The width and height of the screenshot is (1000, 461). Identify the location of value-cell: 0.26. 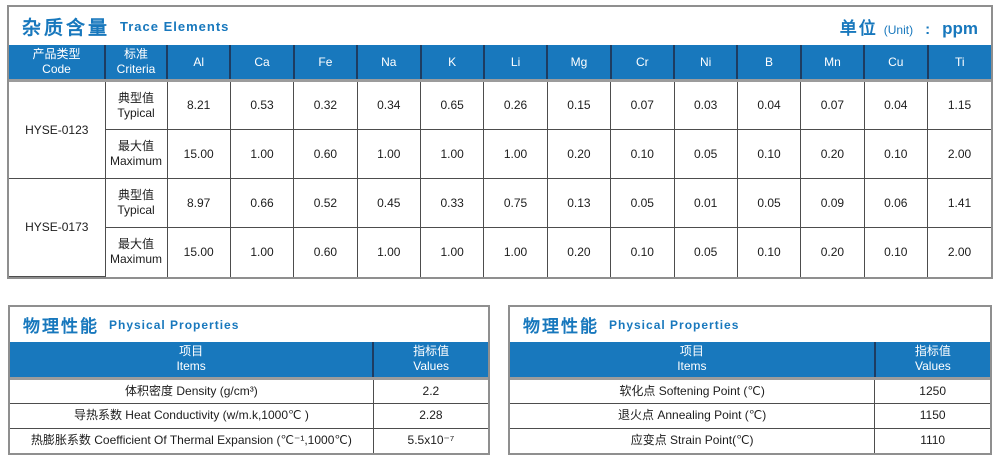
(515, 105).